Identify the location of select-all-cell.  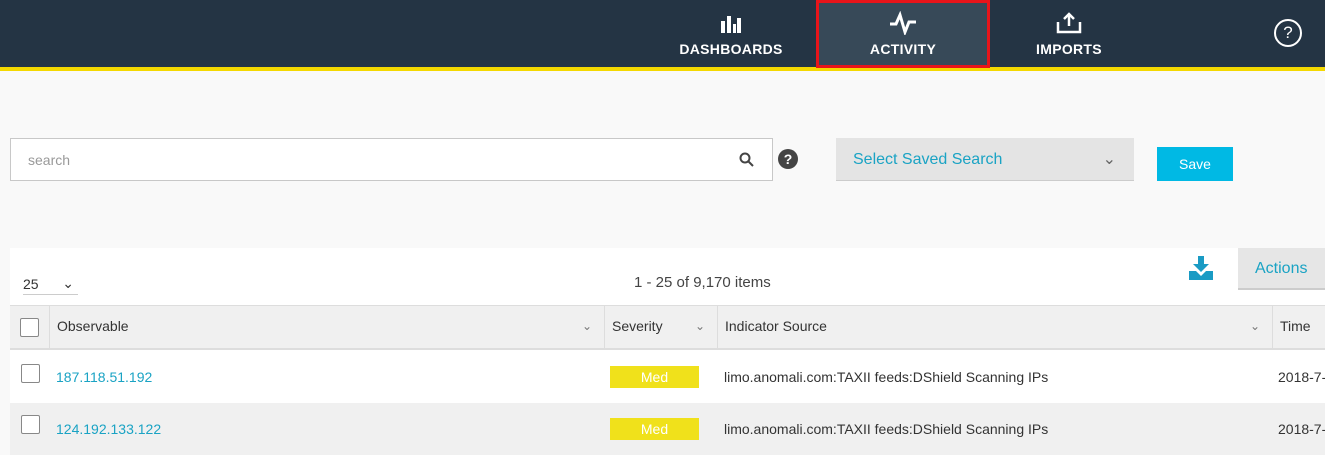
(30, 327).